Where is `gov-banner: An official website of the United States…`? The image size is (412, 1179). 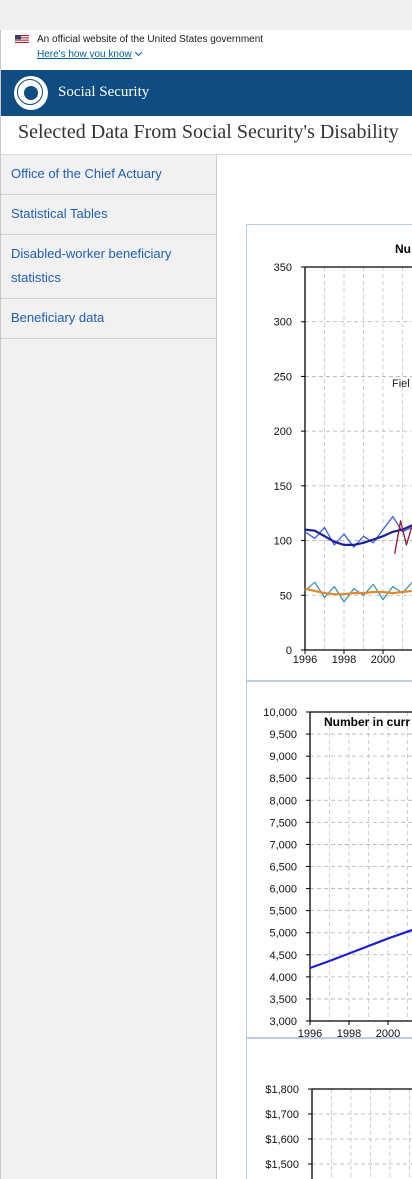 gov-banner: An official website of the United States… is located at coordinates (206, 50).